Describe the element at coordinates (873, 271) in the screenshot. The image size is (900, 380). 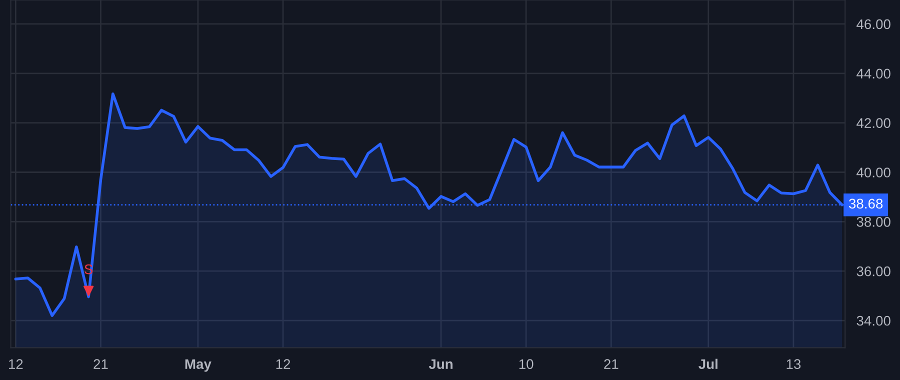
I see `y-tick-label: 36.00` at that location.